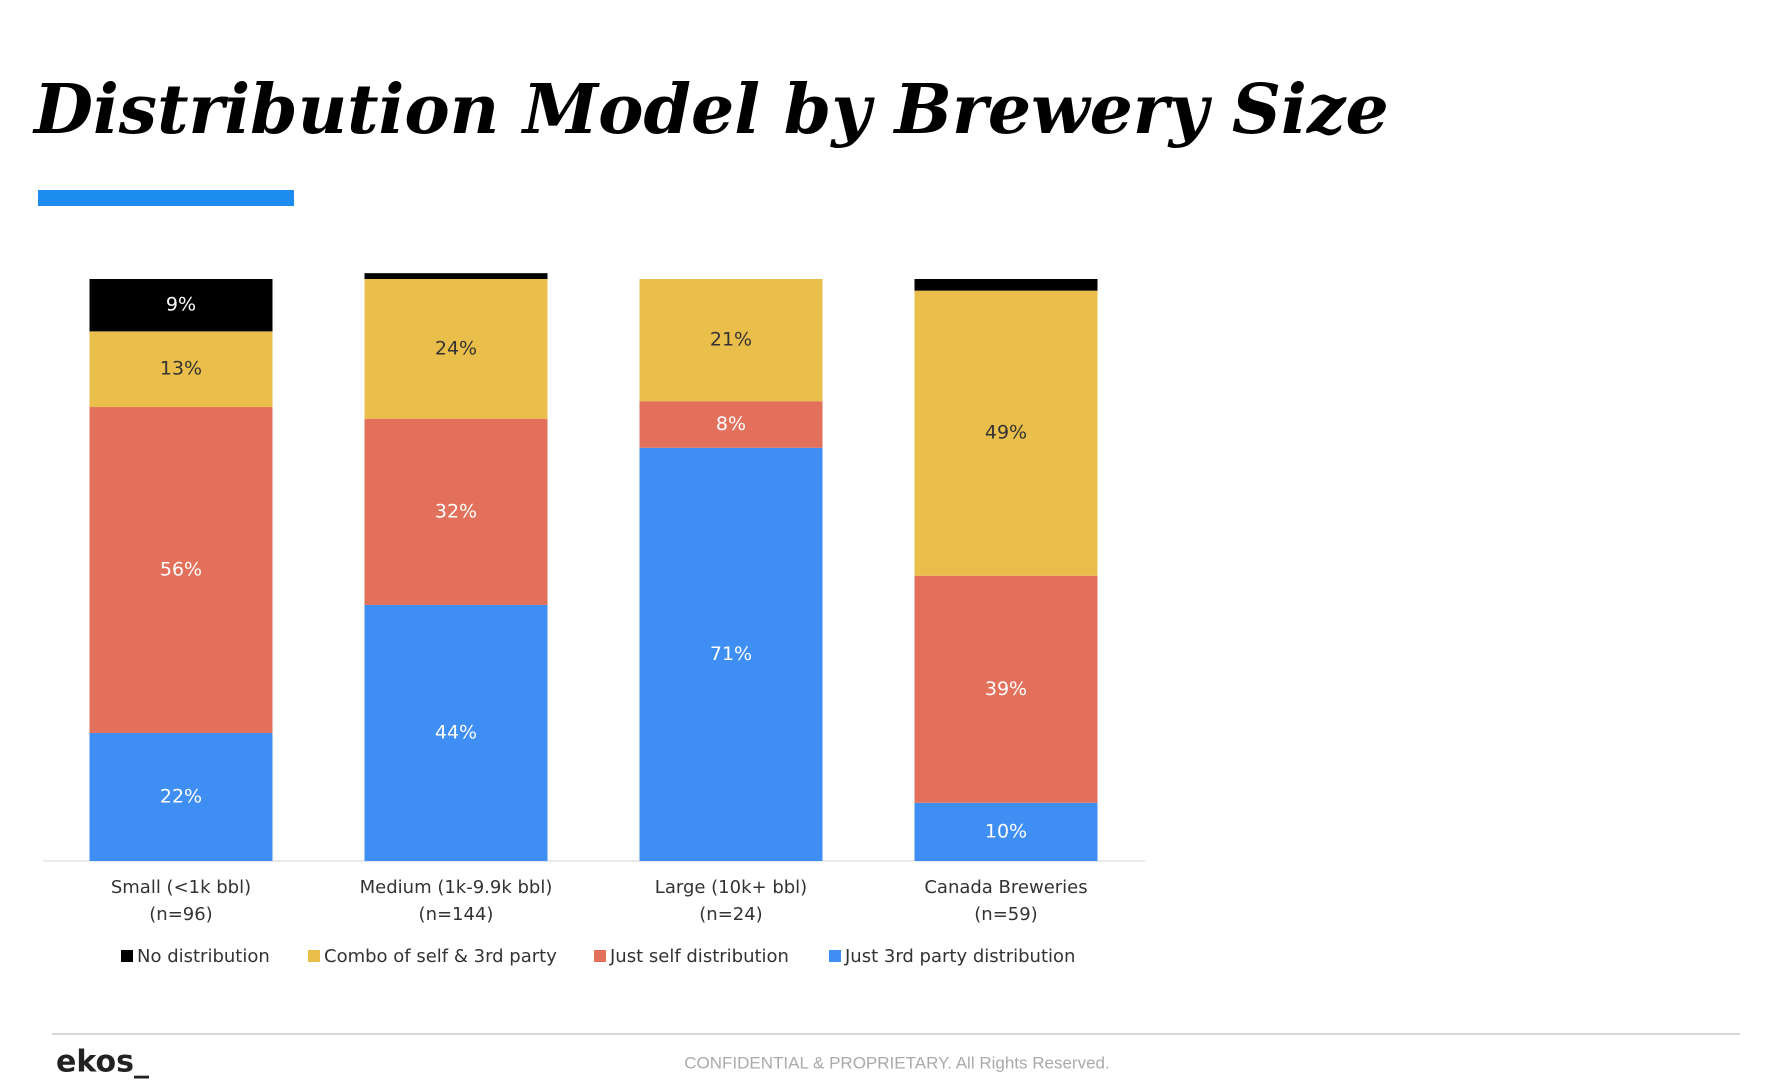 Image resolution: width=1786 pixels, height=1080 pixels. I want to click on data-label: 21%, so click(731, 340).